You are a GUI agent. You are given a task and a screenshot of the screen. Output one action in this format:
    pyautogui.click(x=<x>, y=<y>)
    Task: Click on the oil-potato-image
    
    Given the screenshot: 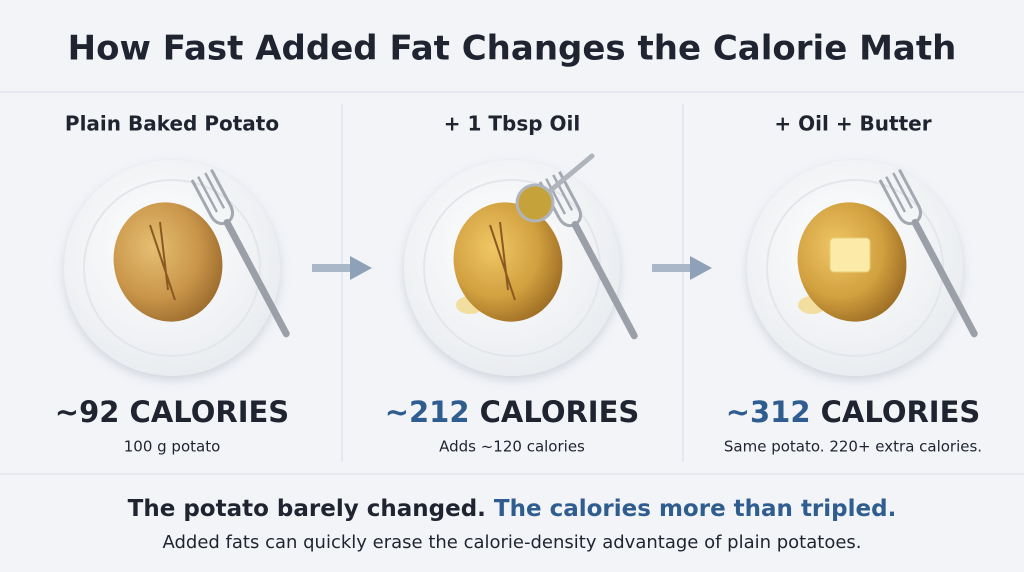 What is the action you would take?
    pyautogui.click(x=524, y=264)
    